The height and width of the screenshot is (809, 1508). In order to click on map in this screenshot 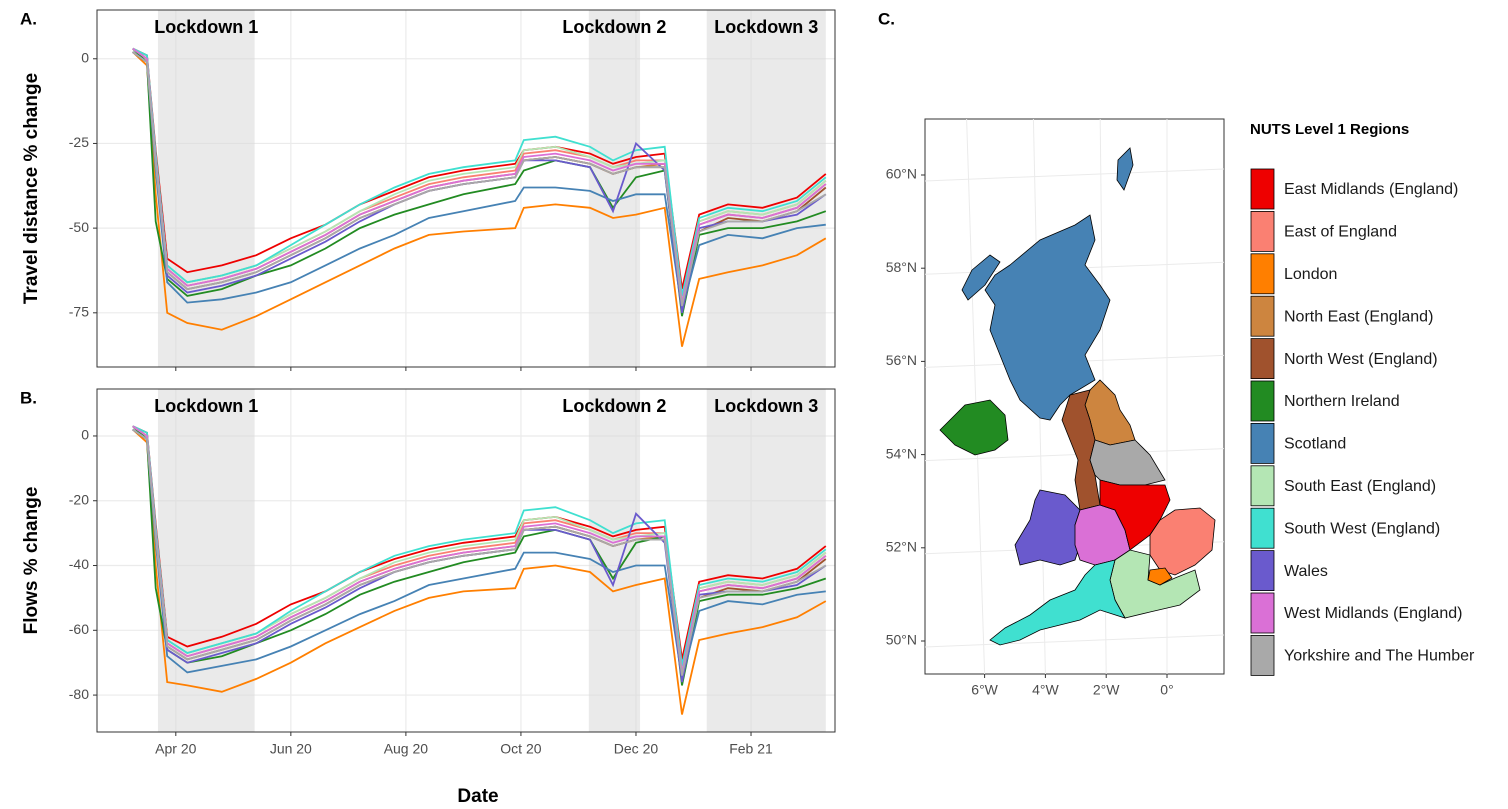, I will do `click(1077, 396)`.